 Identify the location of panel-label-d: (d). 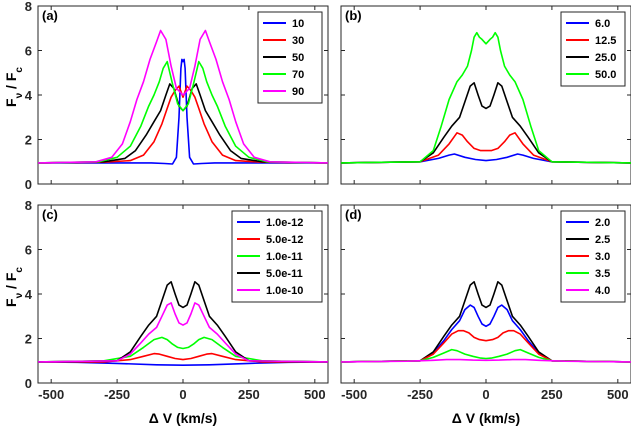
(353, 214).